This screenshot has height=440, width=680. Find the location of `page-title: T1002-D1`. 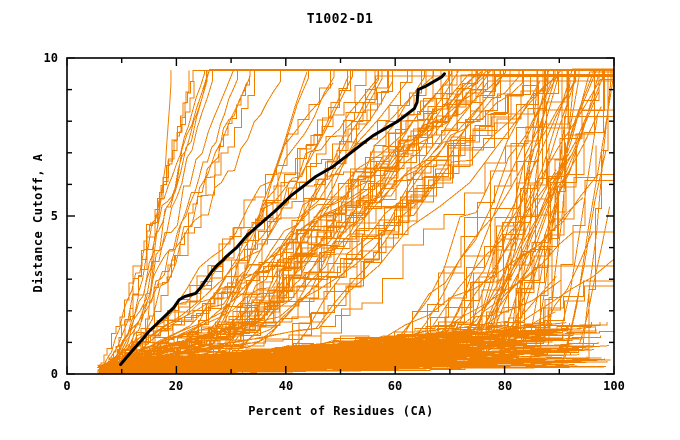

page-title: T1002-D1 is located at coordinates (340, 19).